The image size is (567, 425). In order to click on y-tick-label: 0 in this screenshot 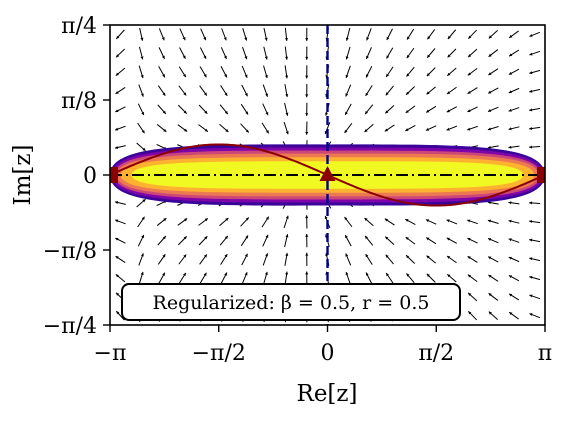, I will do `click(90, 176)`.